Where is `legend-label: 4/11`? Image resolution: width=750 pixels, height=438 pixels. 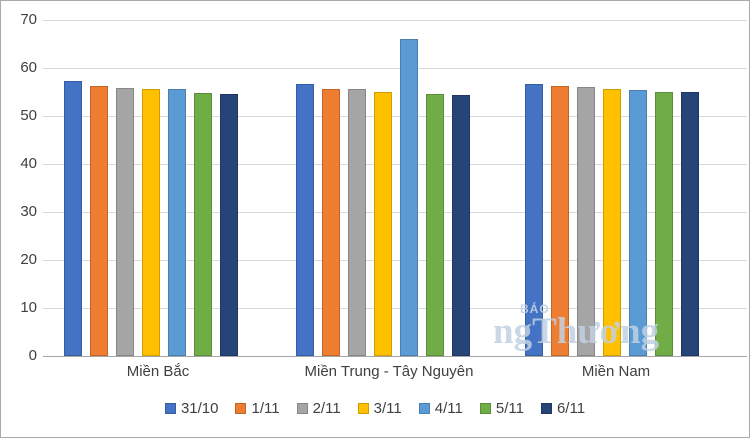
legend-label: 4/11 is located at coordinates (448, 408).